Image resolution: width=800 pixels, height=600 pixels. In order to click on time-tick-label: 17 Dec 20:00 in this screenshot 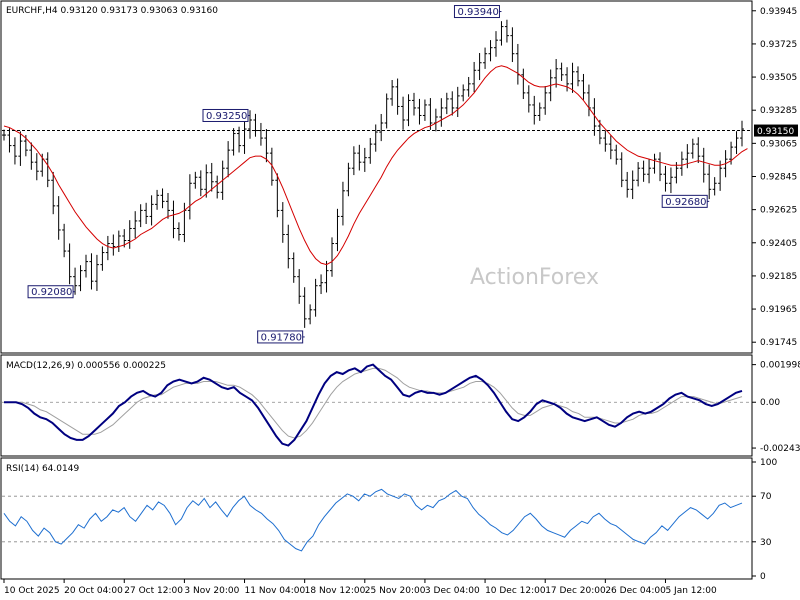, I will do `click(575, 591)`.